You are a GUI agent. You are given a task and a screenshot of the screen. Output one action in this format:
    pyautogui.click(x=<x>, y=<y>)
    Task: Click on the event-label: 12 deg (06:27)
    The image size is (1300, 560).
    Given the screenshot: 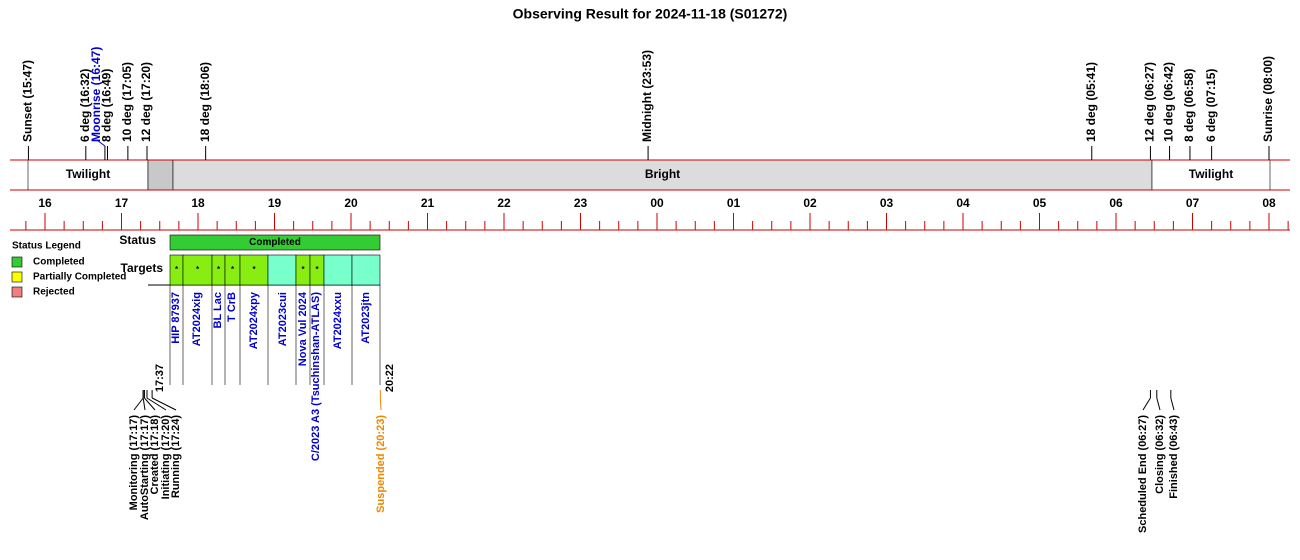 What is the action you would take?
    pyautogui.click(x=1150, y=102)
    